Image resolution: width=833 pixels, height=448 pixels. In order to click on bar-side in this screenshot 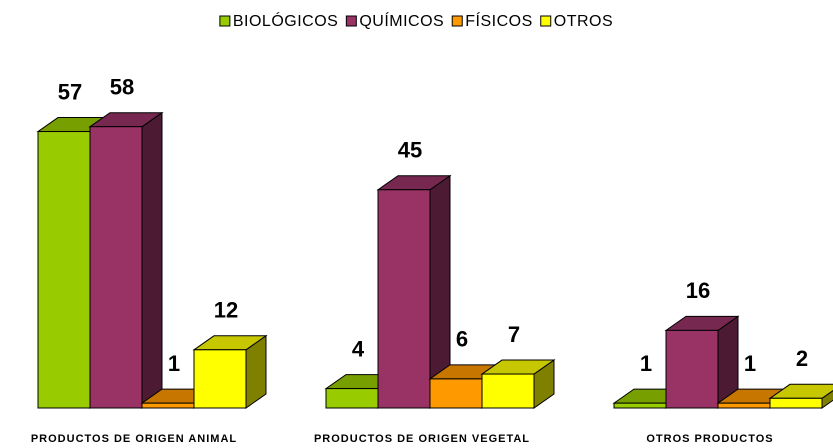, I will do `click(152, 260)`.